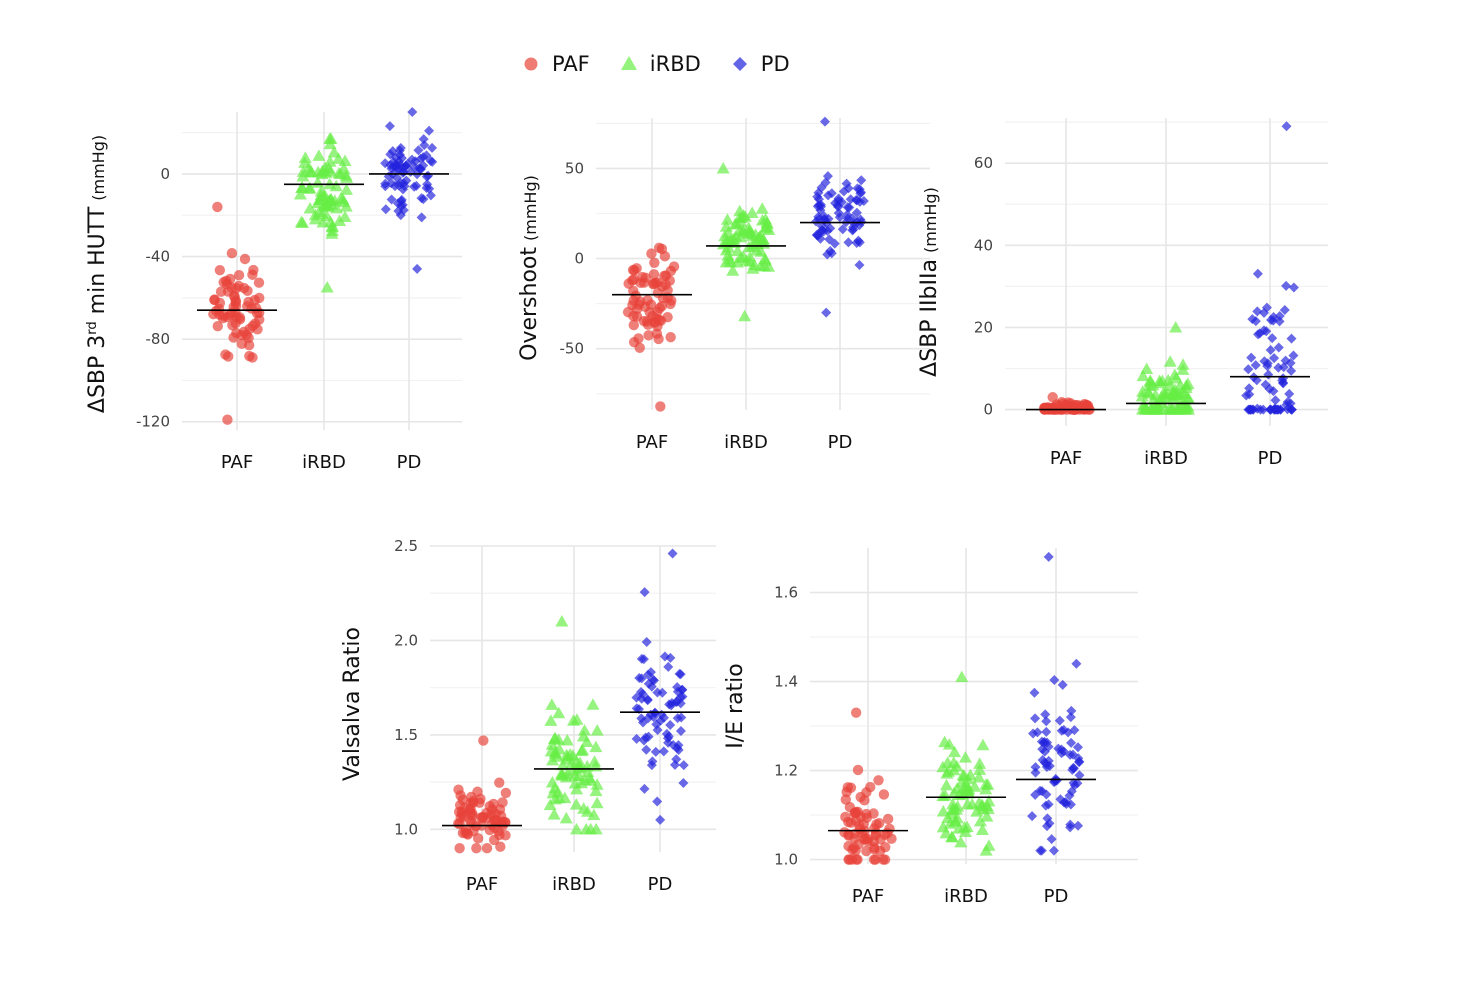 This screenshot has height=1008, width=1482. What do you see at coordinates (98, 168) in the screenshot?
I see `y-axis-label-unit: (mmHg)` at bounding box center [98, 168].